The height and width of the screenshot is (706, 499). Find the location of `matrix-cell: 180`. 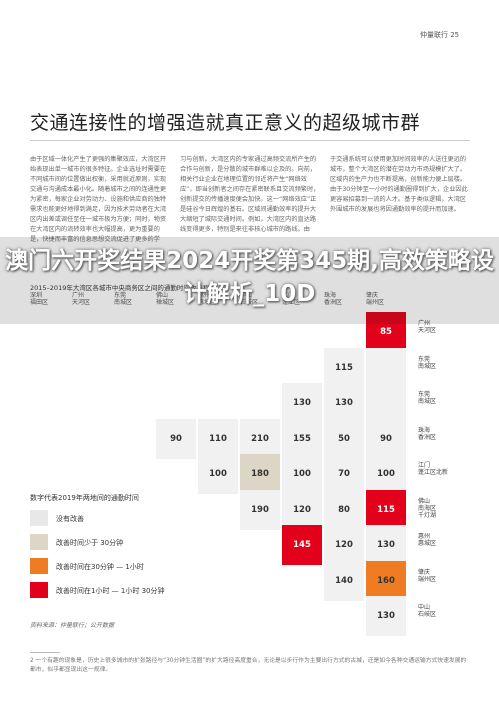

matrix-cell: 180 is located at coordinates (260, 474).